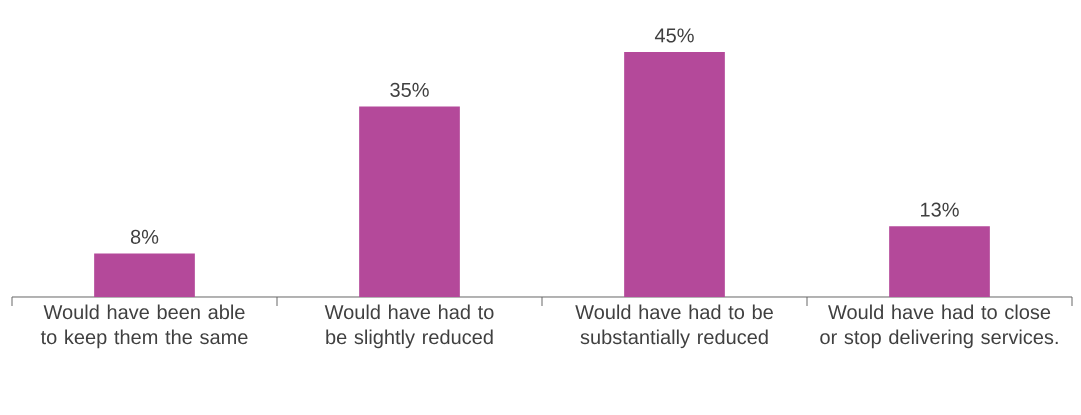 This screenshot has height=415, width=1081. What do you see at coordinates (409, 89) in the screenshot?
I see `data-label: 35%` at bounding box center [409, 89].